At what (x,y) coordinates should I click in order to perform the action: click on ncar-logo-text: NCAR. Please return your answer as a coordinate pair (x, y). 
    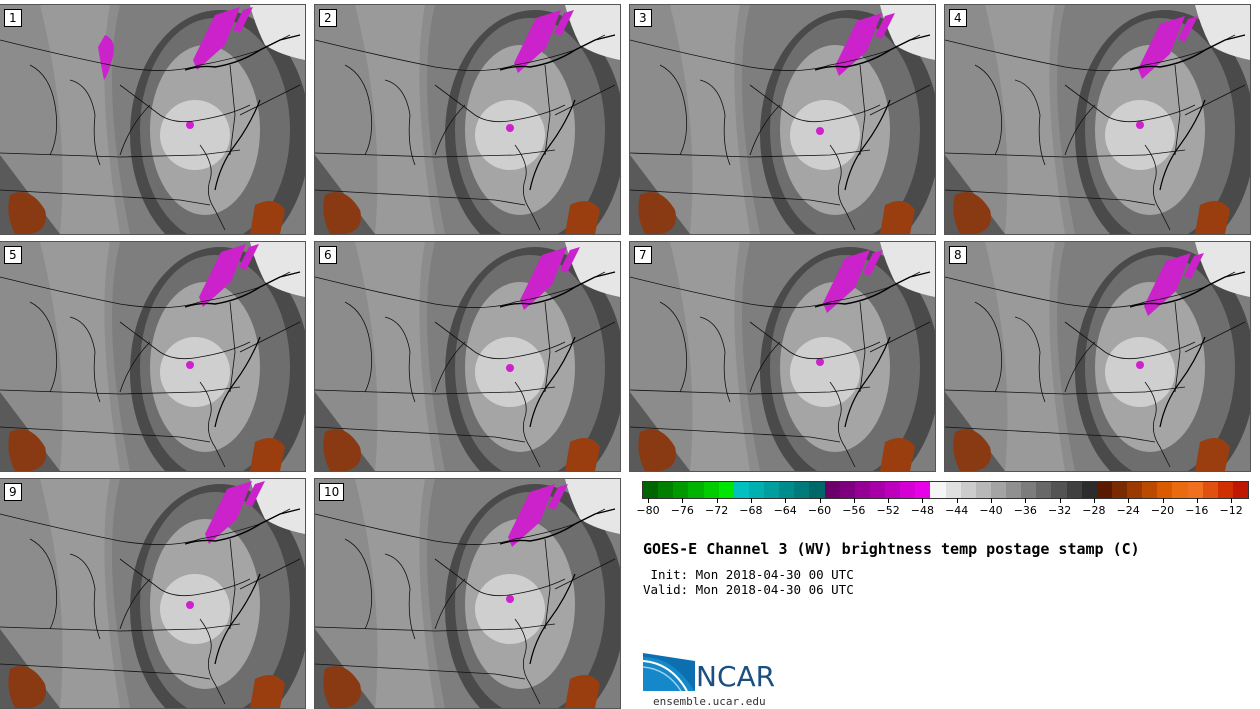
    Looking at the image, I should click on (736, 676).